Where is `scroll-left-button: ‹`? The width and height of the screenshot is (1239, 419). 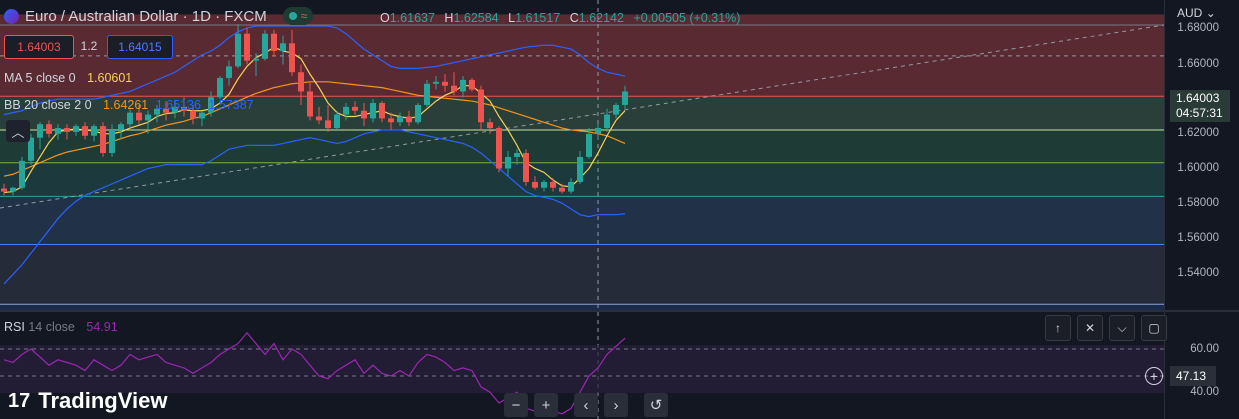 scroll-left-button: ‹ is located at coordinates (586, 405).